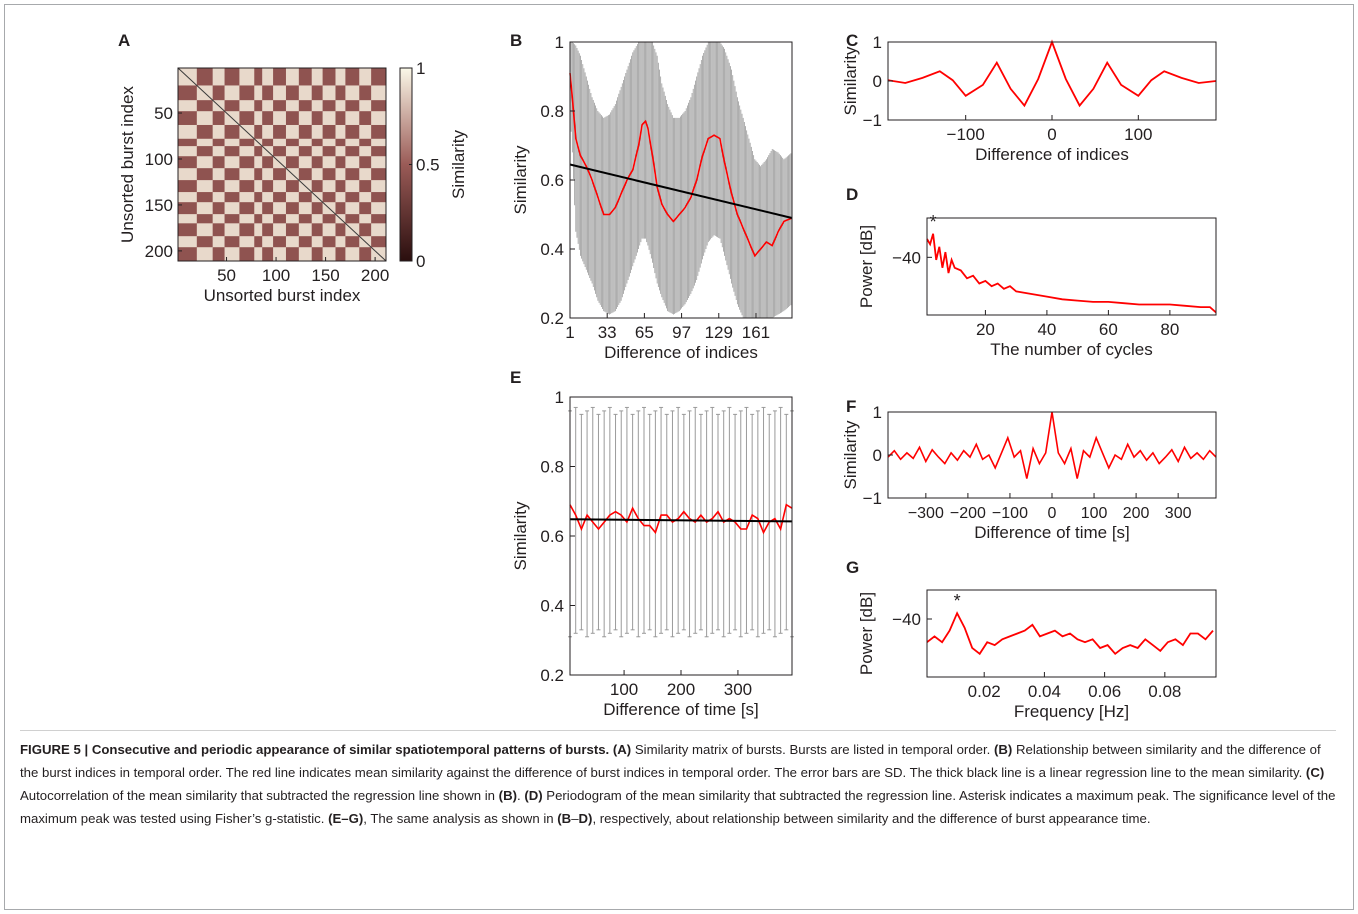 The image size is (1358, 914). I want to click on panel-B-x-label: Difference of indices, so click(681, 352).